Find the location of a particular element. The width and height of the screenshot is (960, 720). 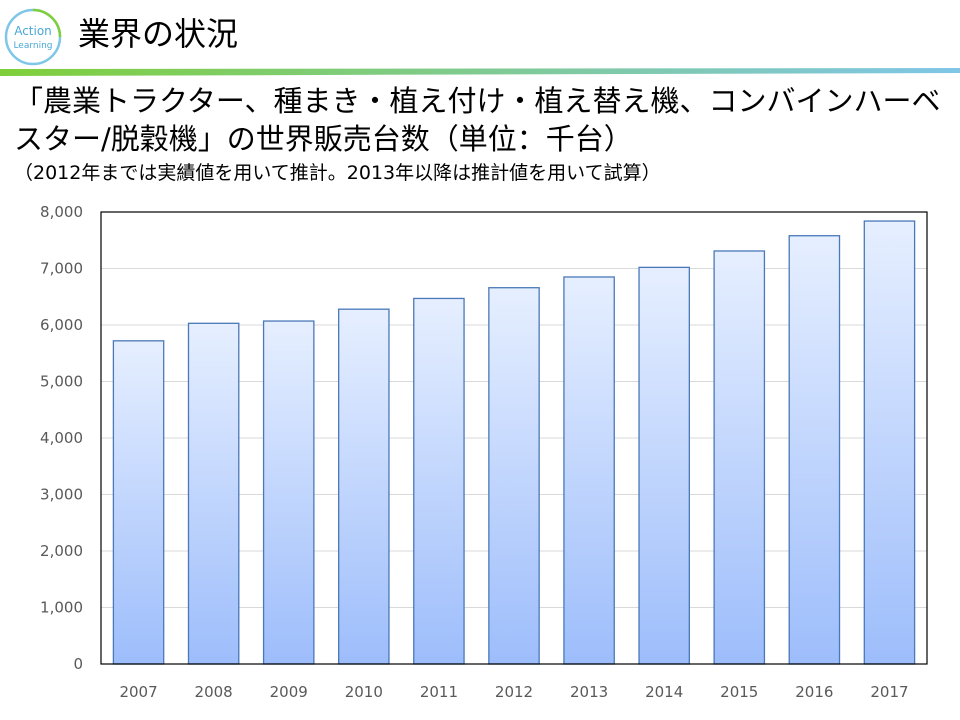

y-tick-label: 3,000 is located at coordinates (61, 495).